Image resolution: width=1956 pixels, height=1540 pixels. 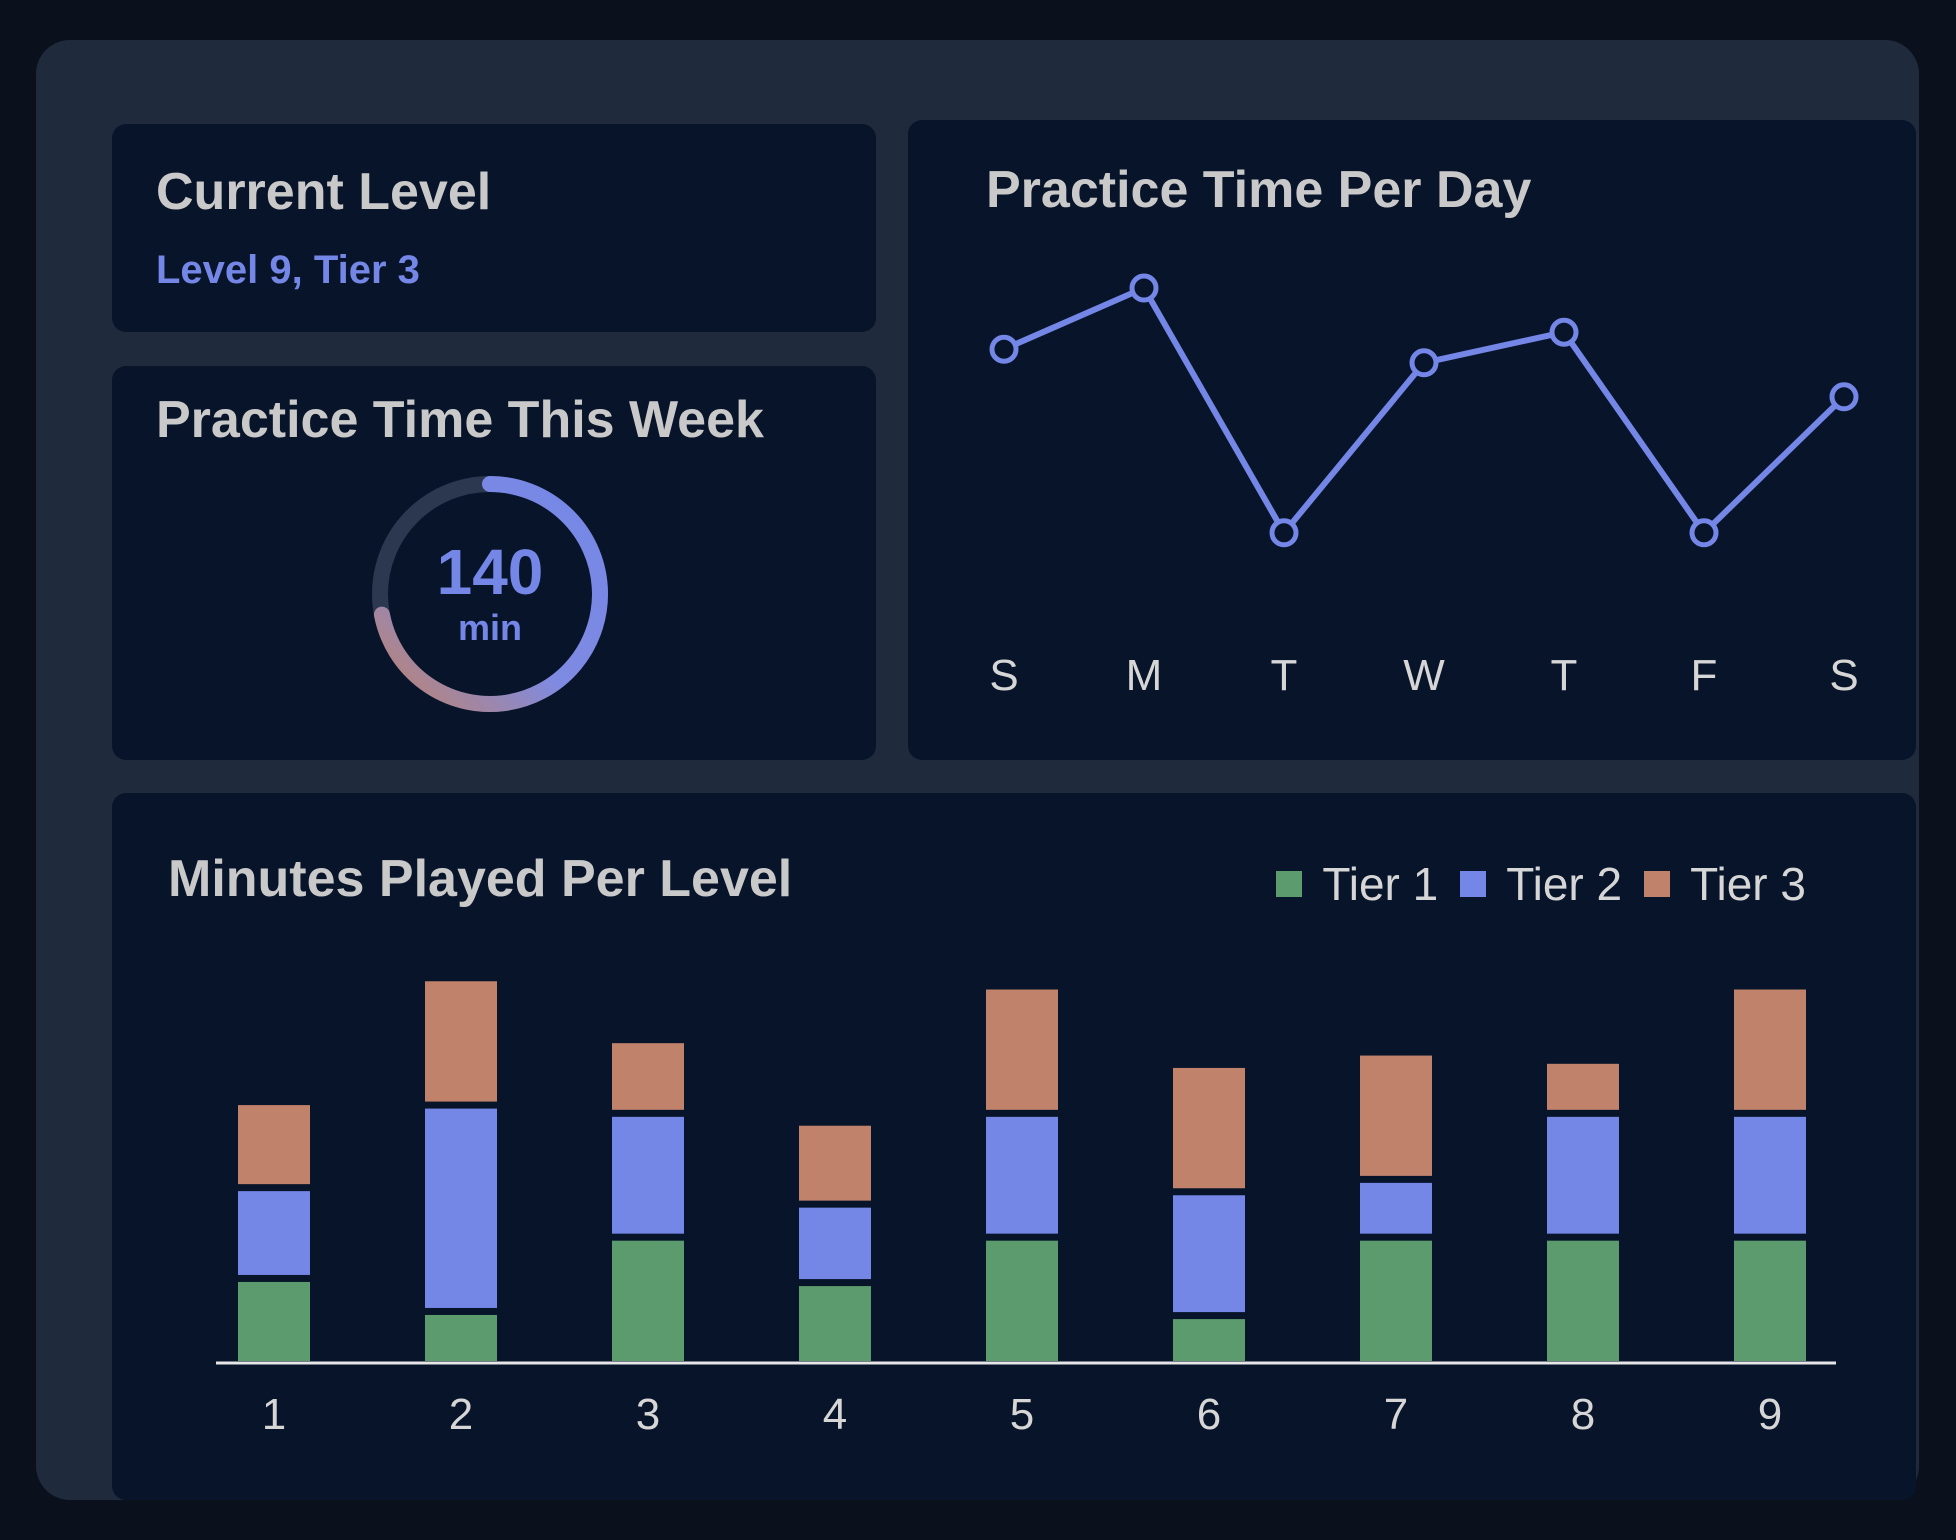 What do you see at coordinates (1144, 675) in the screenshot?
I see `x-tick-label: M` at bounding box center [1144, 675].